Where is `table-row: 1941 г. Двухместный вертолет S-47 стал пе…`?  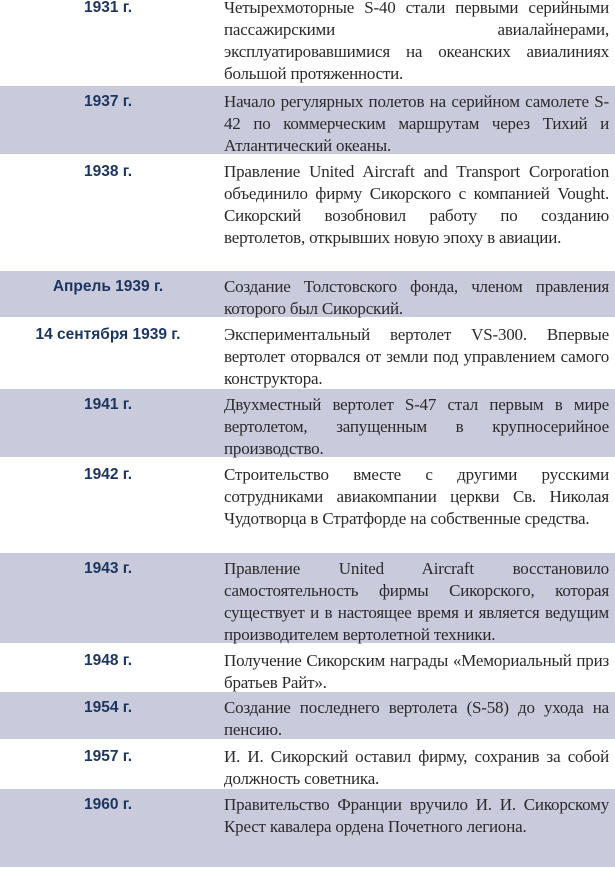 table-row: 1941 г. Двухместный вертолет S-47 стал пе… is located at coordinates (307, 424).